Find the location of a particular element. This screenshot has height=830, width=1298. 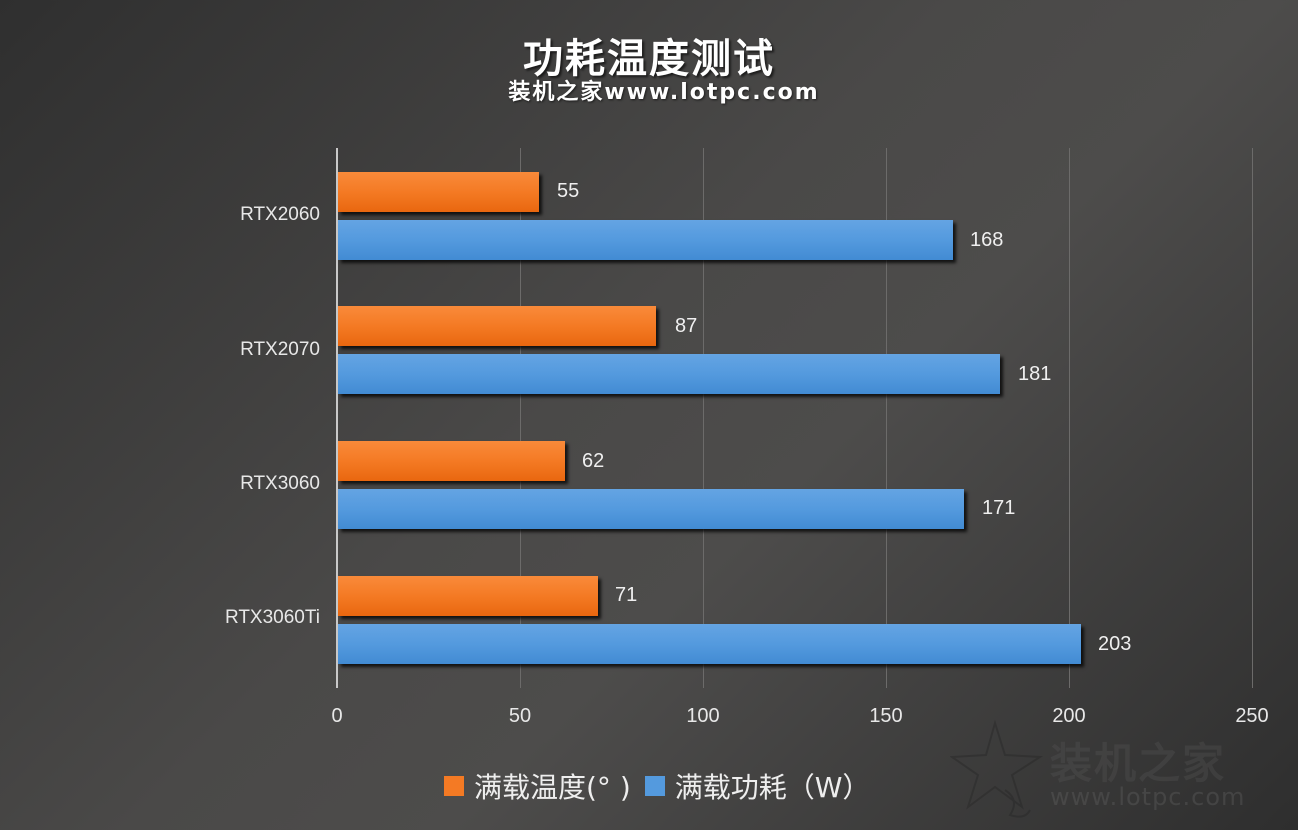

watermark: 装机之家 www.lotpc.com is located at coordinates (1115, 770).